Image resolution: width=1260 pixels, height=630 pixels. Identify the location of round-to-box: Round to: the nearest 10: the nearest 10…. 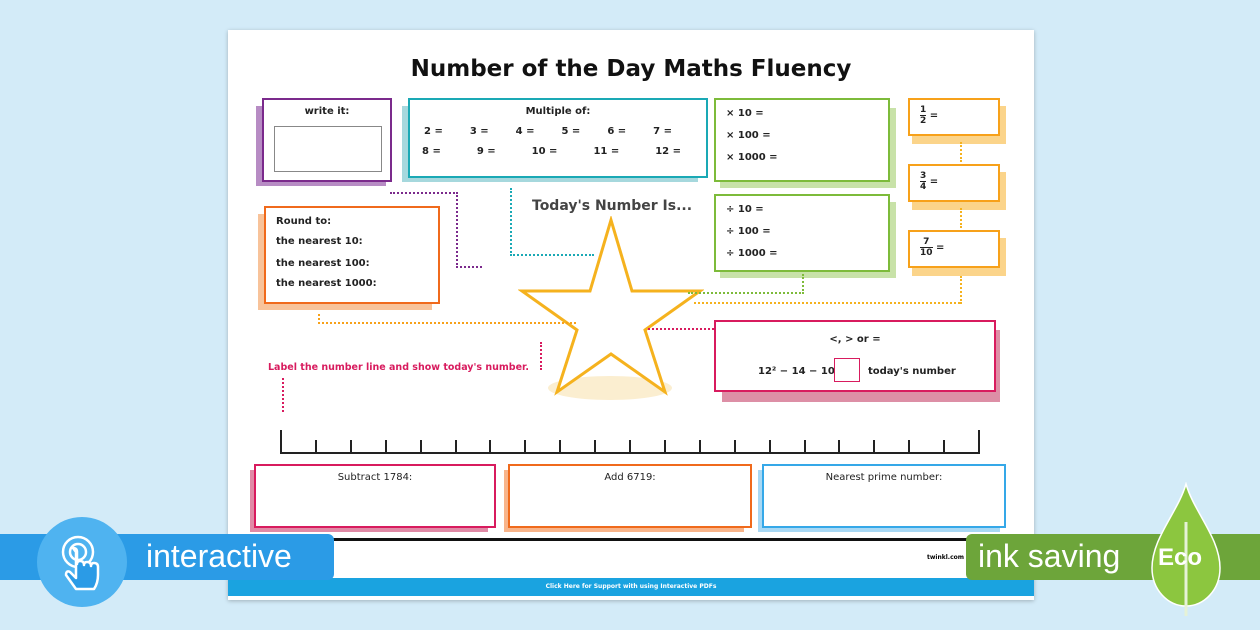
(352, 255).